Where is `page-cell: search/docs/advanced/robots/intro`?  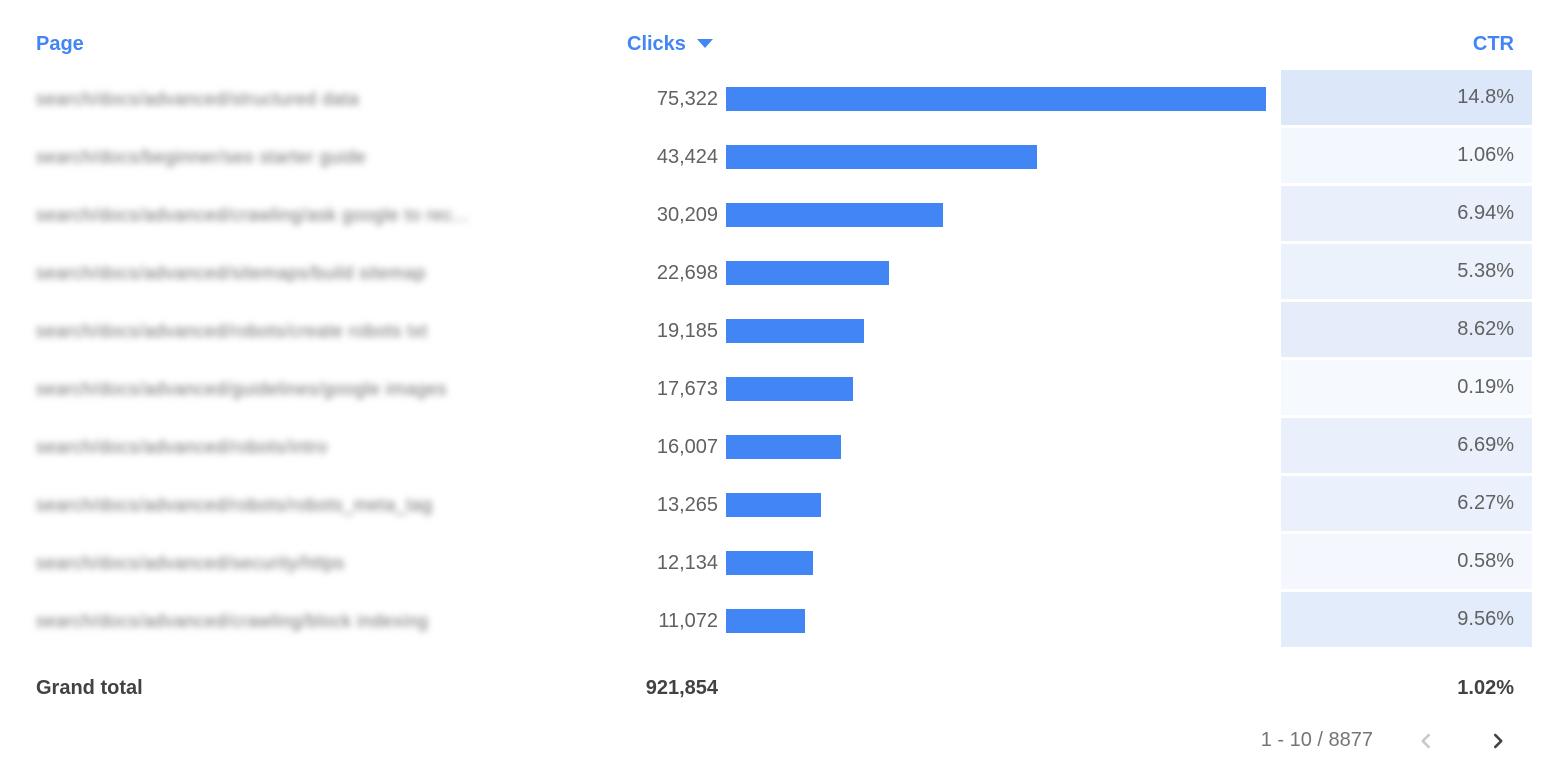
page-cell: search/docs/advanced/robots/intro is located at coordinates (182, 447).